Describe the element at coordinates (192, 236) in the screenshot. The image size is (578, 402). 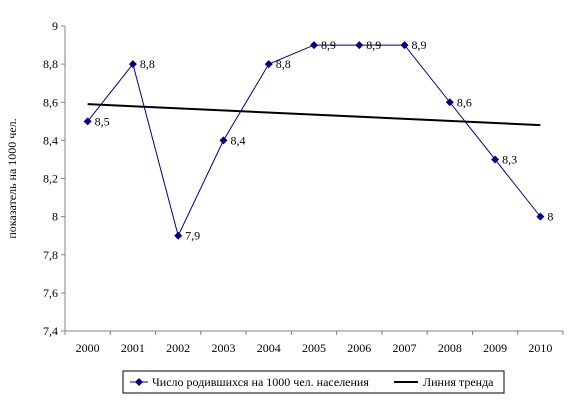
I see `data-label: 7,9` at that location.